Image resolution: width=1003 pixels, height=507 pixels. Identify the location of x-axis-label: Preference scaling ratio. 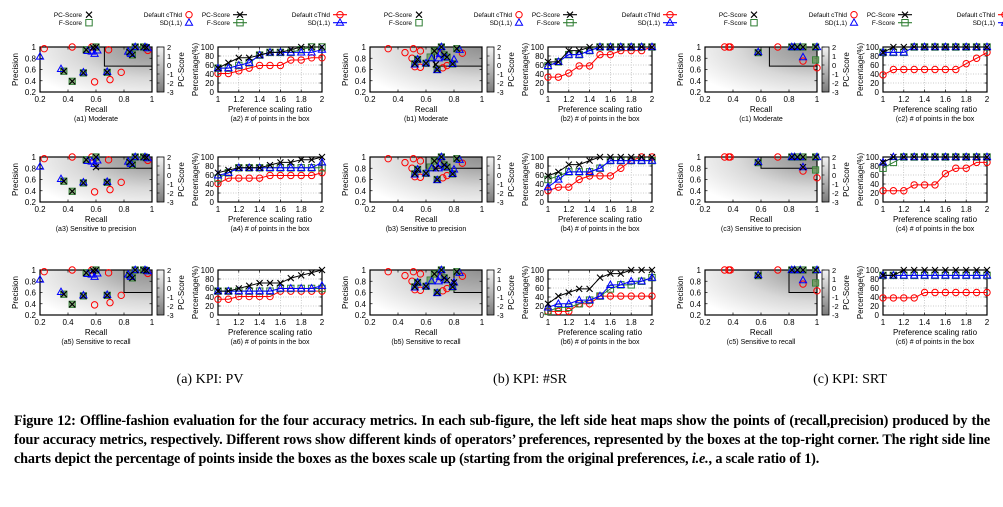
(935, 332).